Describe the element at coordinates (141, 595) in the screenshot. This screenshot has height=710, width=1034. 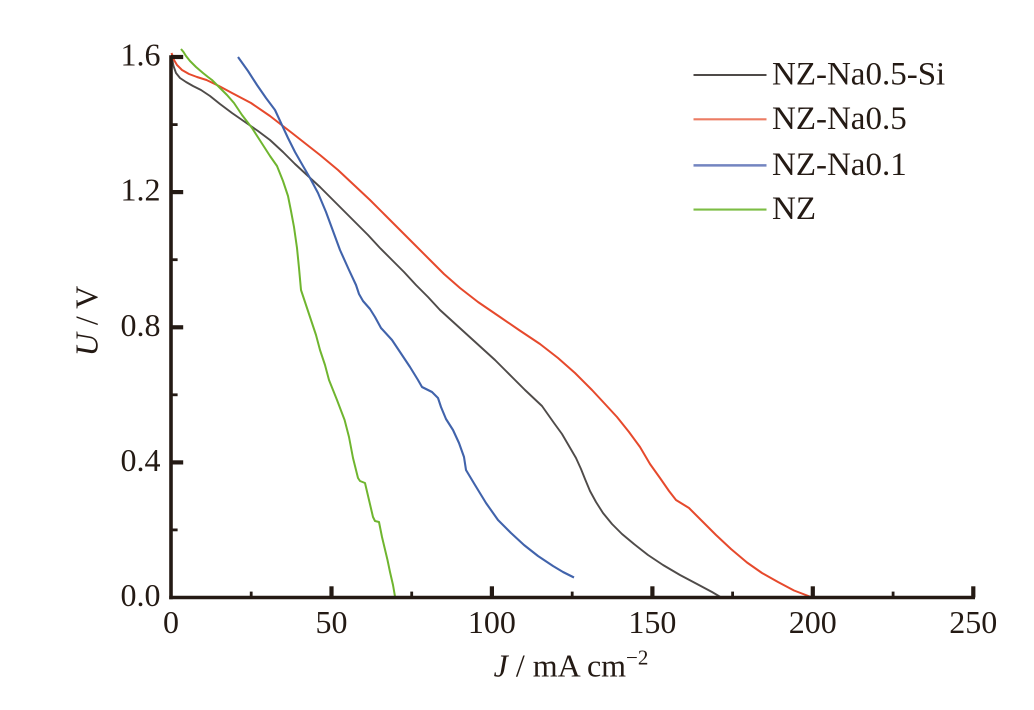
I see `svg-text: 0.0` at that location.